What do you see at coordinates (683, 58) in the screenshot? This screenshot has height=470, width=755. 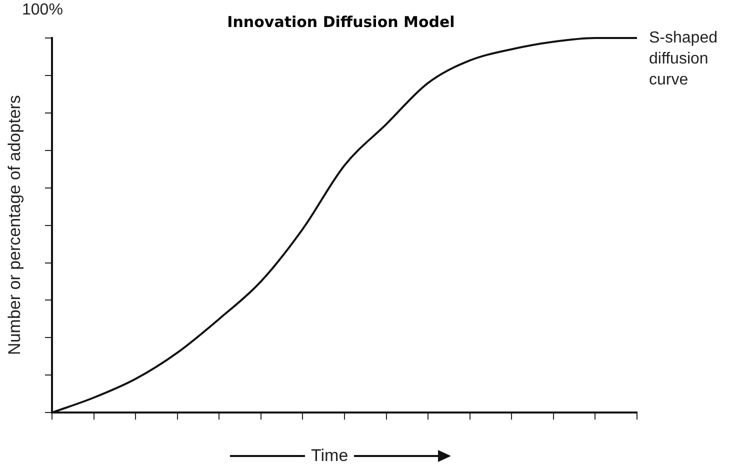 I see `text: S-shaped diffusion curve` at bounding box center [683, 58].